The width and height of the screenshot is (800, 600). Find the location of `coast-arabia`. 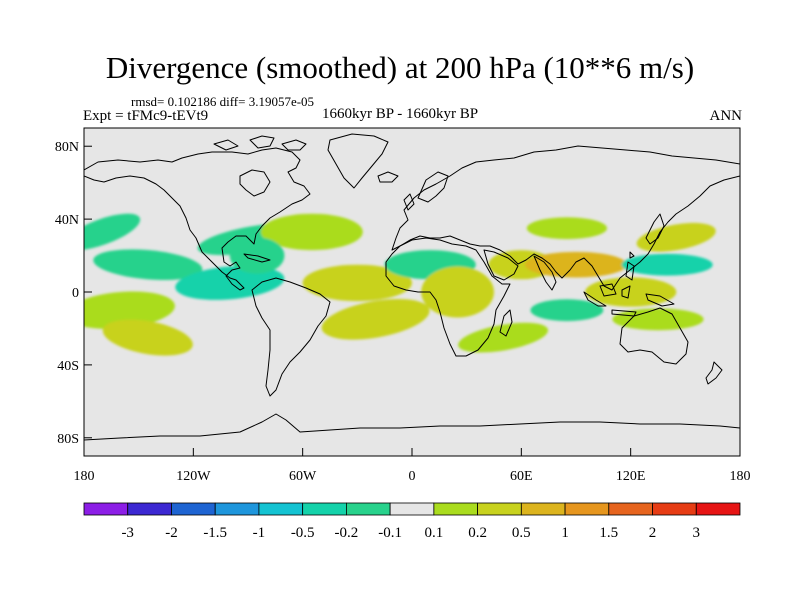

coast-arabia is located at coordinates (501, 265).